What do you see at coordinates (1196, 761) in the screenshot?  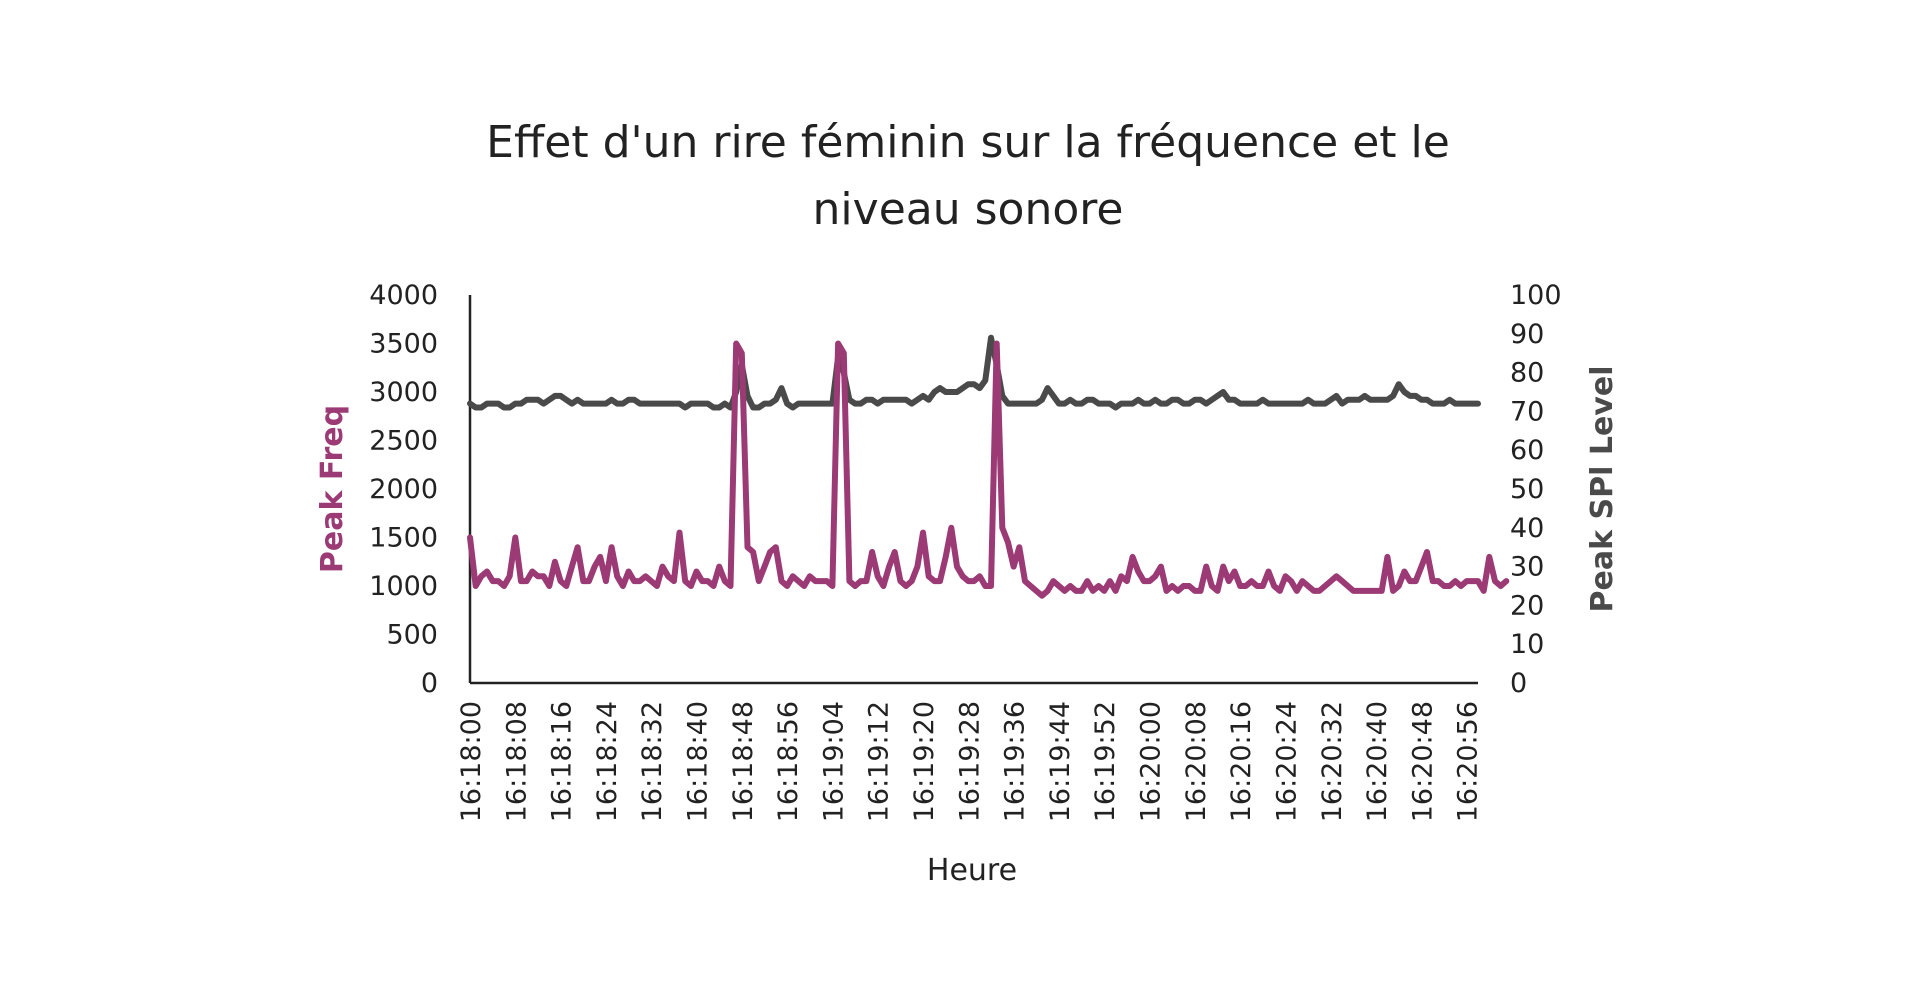 I see `x-tick-label: 16:20:08` at bounding box center [1196, 761].